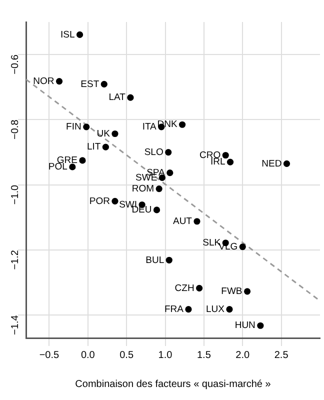  I want to click on annotation: POL, so click(58, 167).